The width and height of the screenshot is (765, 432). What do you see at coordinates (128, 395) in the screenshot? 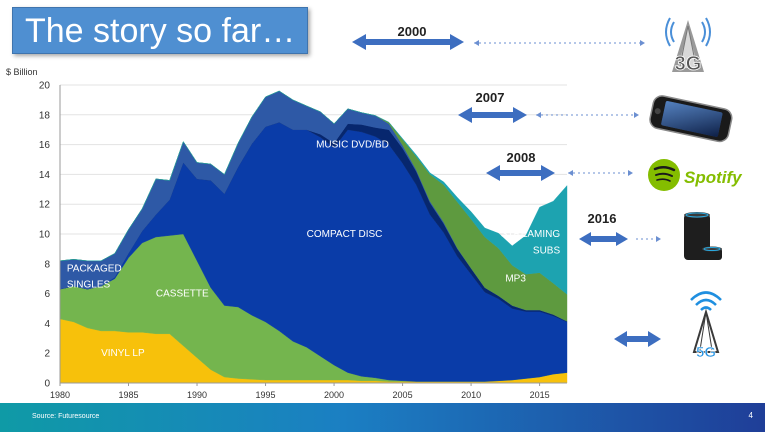
I see `x-tick-label: 1985` at bounding box center [128, 395].